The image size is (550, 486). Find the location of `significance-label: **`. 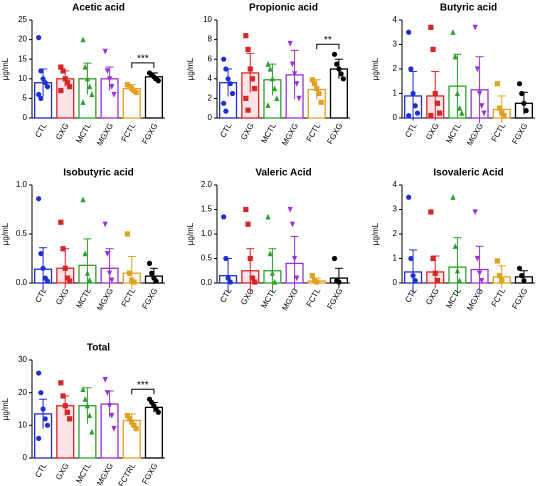

significance-label: ** is located at coordinates (328, 40).